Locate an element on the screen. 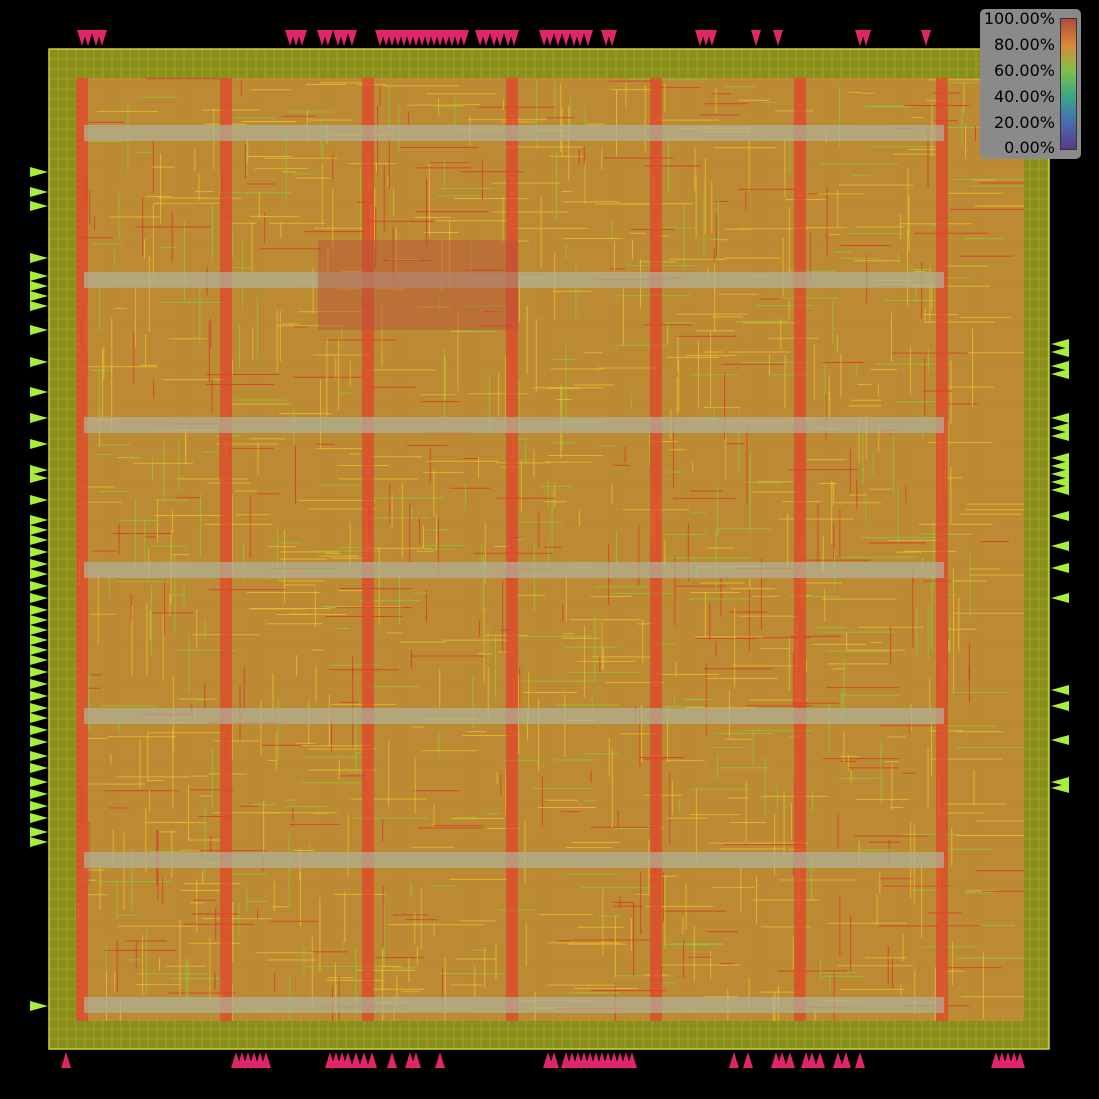 The width and height of the screenshot is (1099, 1099). hotspot-region is located at coordinates (418, 285).